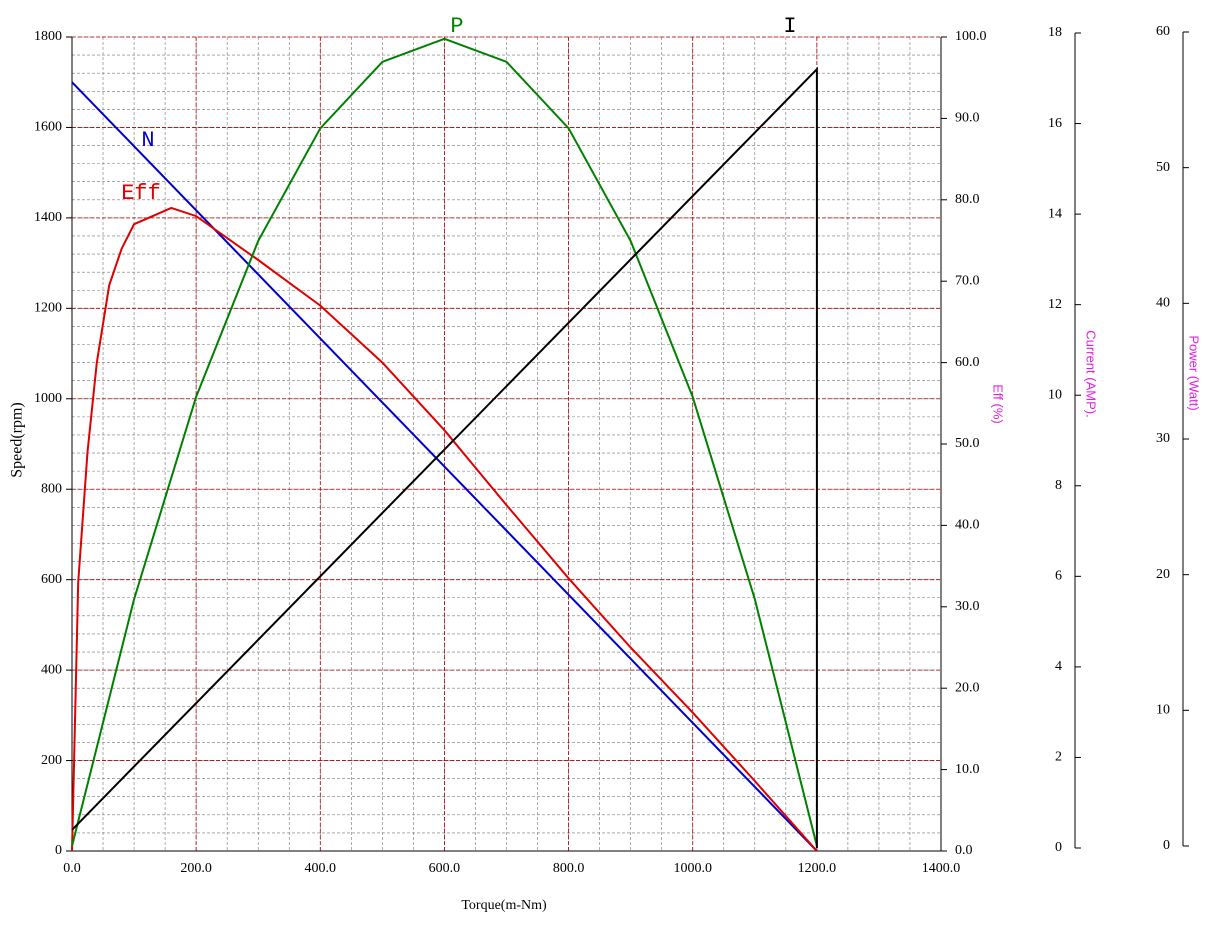 Image resolution: width=1213 pixels, height=925 pixels. I want to click on x-axis-title: Torque(m-Nm), so click(504, 905).